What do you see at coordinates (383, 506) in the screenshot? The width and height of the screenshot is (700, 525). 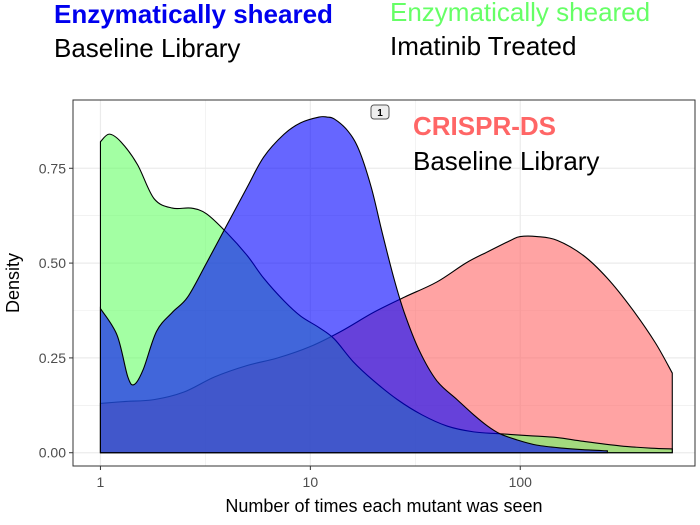 I see `x-axis-title: Number of times each mutant was seen` at bounding box center [383, 506].